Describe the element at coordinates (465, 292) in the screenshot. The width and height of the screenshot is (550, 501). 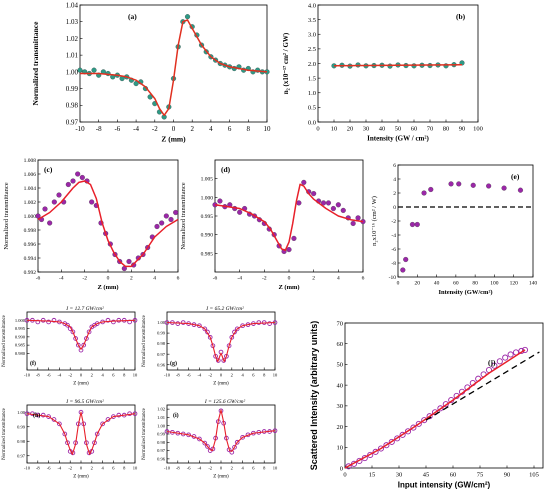
I see `x-axis-label: Intensity (GW/cm²)` at that location.